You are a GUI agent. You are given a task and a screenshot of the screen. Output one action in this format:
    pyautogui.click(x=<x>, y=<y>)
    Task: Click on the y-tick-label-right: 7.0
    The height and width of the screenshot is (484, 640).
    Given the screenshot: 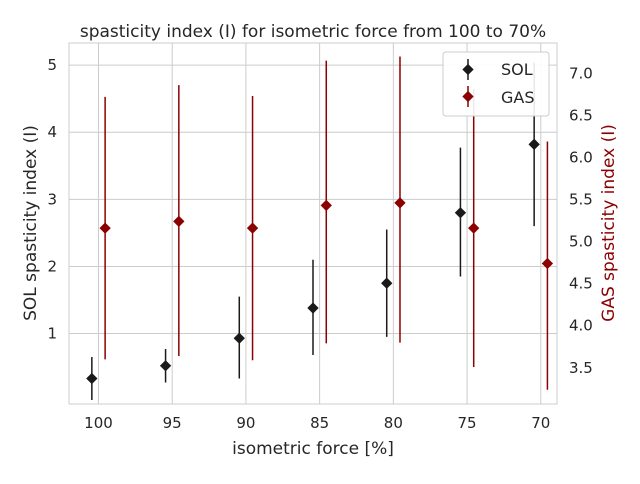 What is the action you would take?
    pyautogui.click(x=581, y=73)
    